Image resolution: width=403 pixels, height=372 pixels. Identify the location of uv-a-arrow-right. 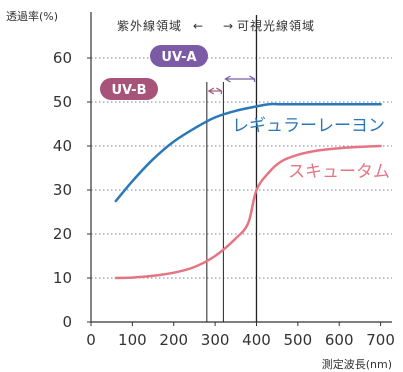
(252, 78).